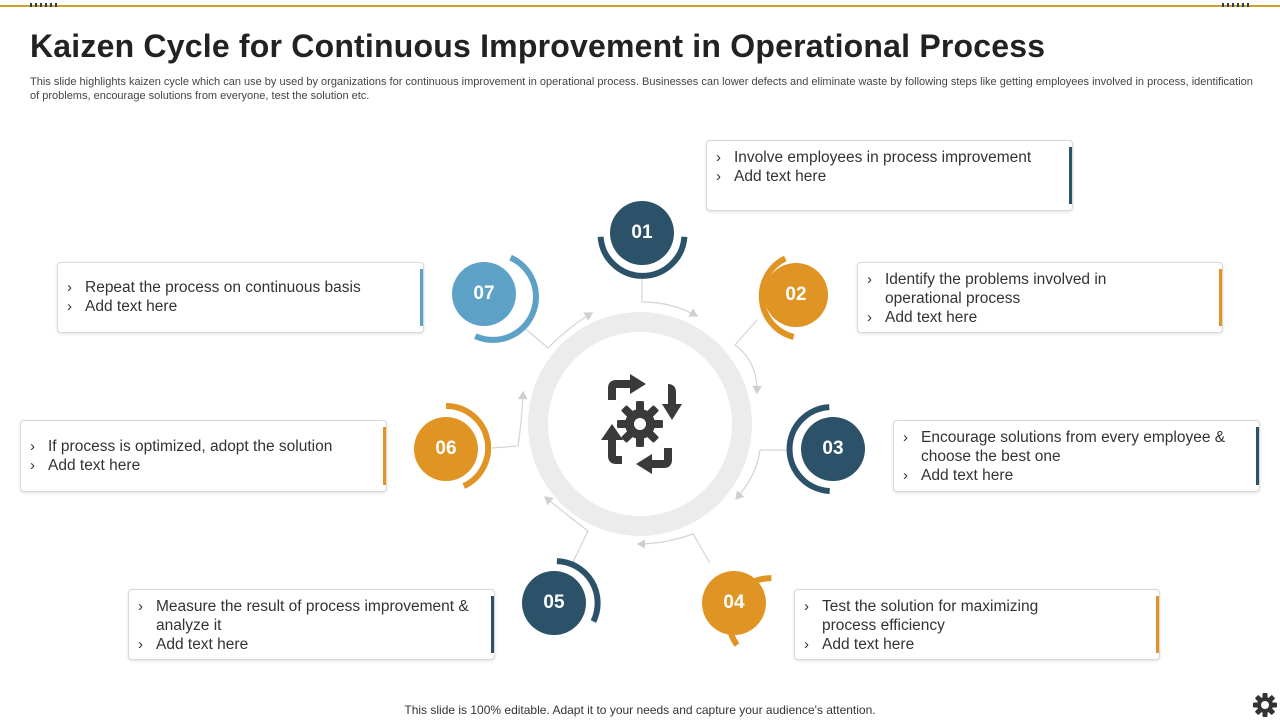  I want to click on step-01-badge: 01, so click(642, 233).